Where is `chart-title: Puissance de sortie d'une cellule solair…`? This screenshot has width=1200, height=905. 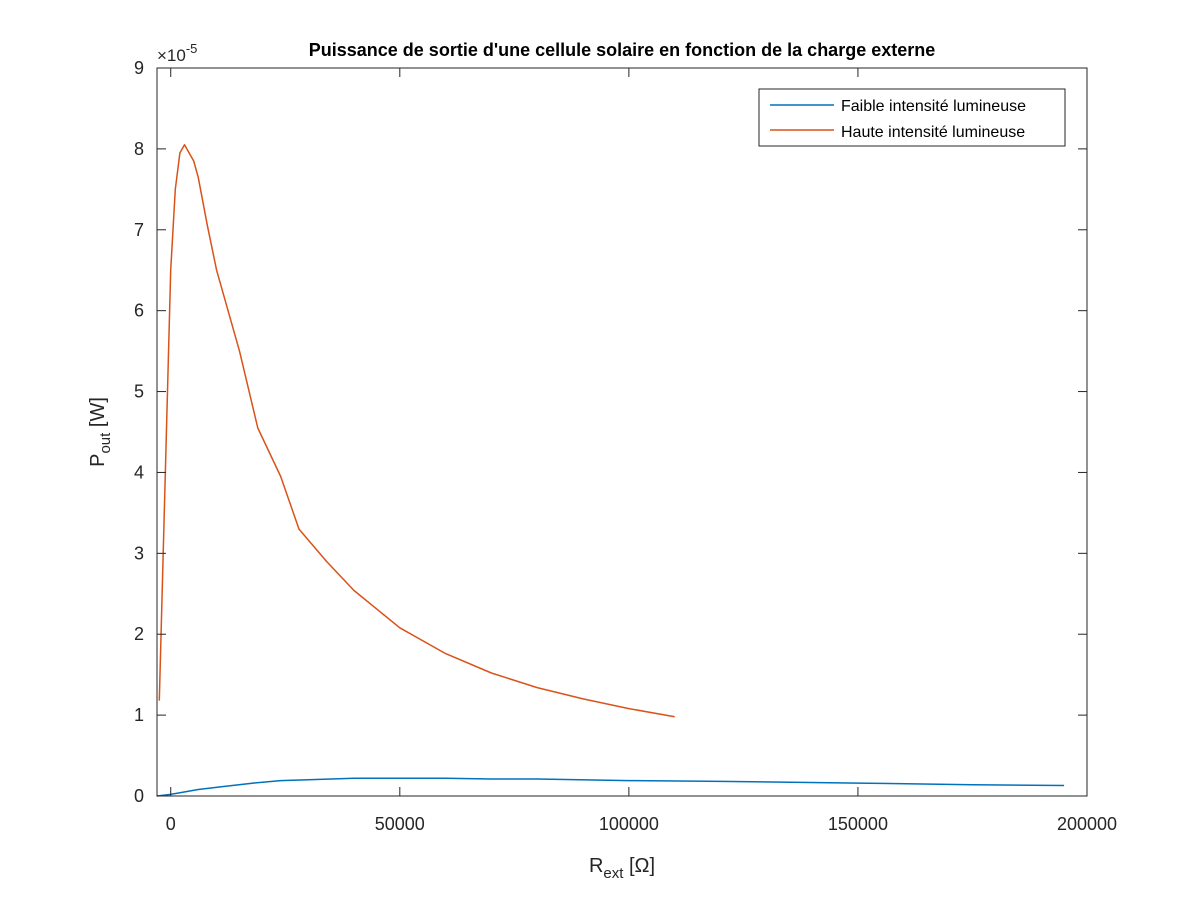
chart-title: Puissance de sortie d'une cellule solair… is located at coordinates (622, 50).